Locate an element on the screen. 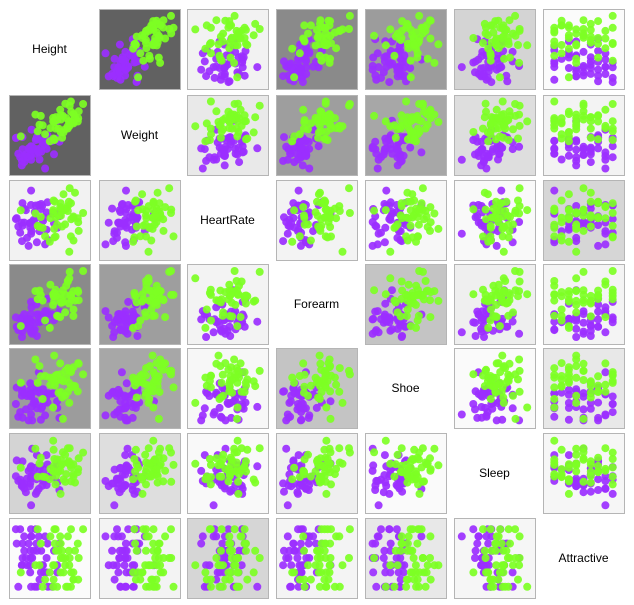  panel-attractive-vs-height is located at coordinates (50, 558).